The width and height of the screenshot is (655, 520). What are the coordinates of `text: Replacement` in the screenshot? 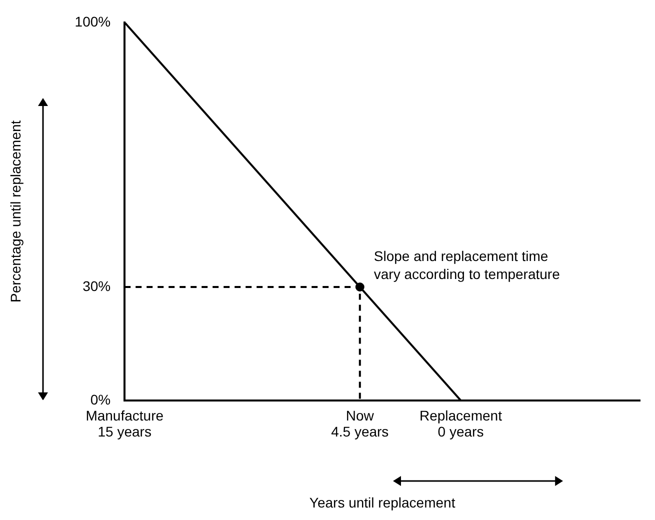 It's located at (460, 415).